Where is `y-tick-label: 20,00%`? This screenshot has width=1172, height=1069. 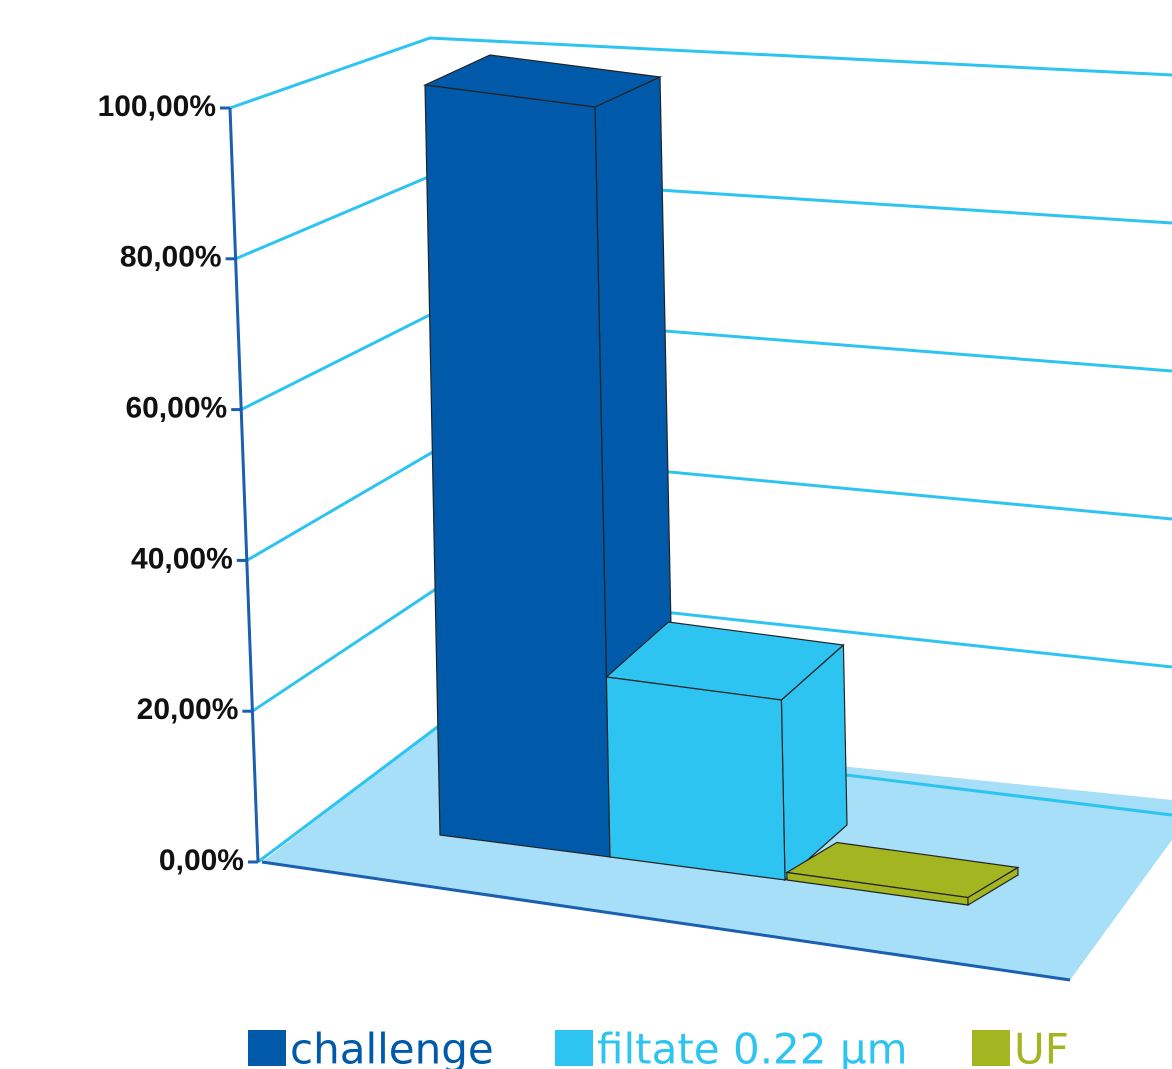 y-tick-label: 20,00% is located at coordinates (188, 709).